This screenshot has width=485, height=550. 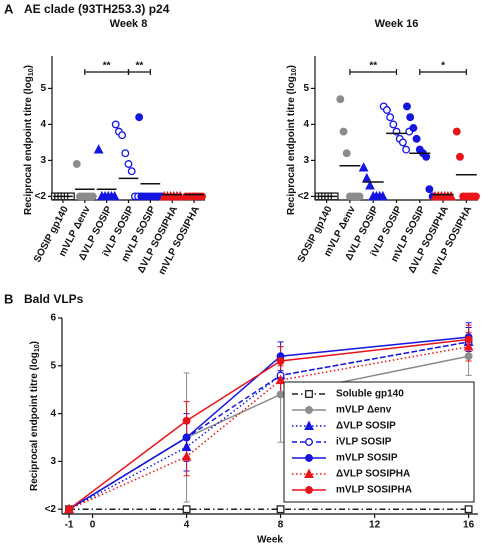 I want to click on legend-label: mVLP SOSIP, so click(x=367, y=458).